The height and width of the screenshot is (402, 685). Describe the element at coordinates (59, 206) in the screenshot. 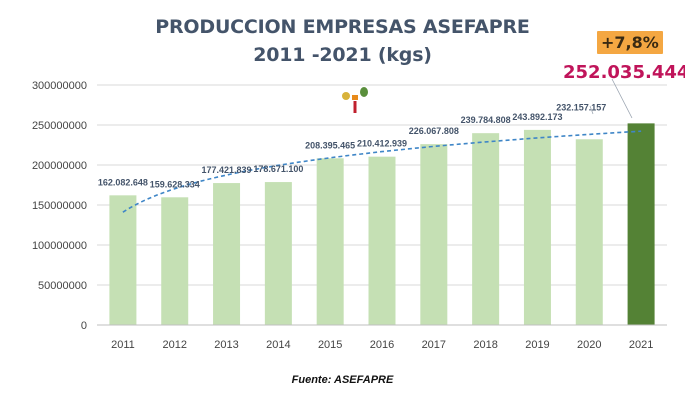

I see `y-tick-label: 150000000` at that location.